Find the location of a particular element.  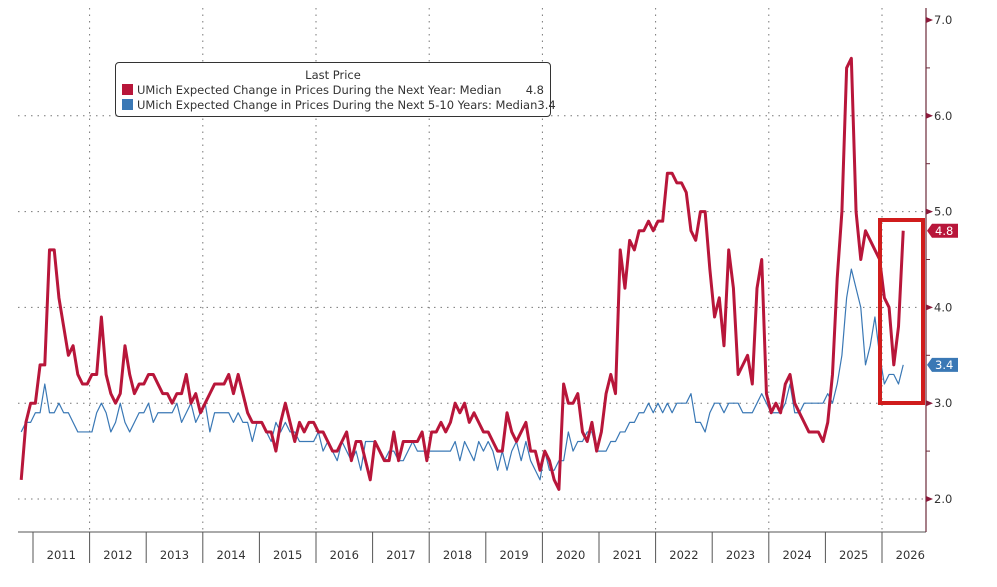

legend-swatch-red is located at coordinates (127, 89).